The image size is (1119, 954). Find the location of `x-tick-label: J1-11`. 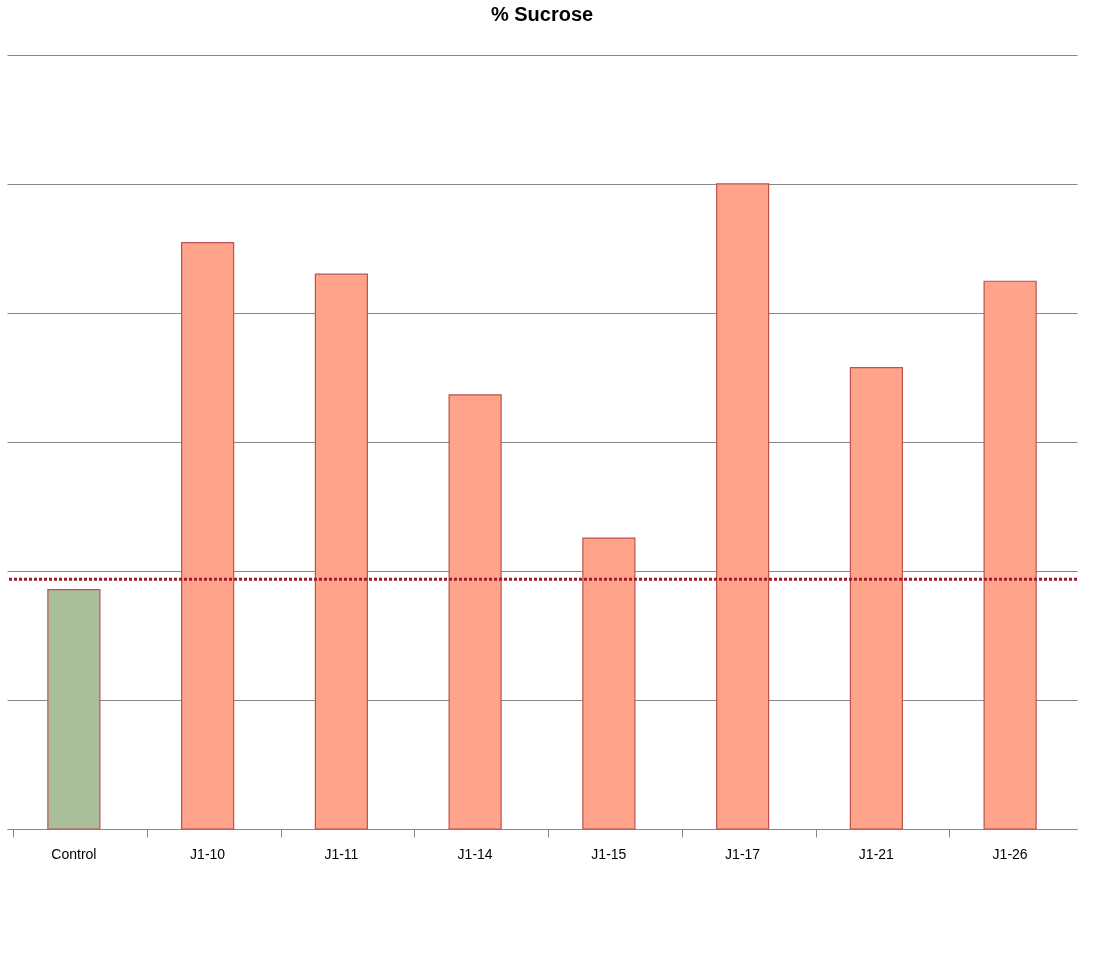

x-tick-label: J1-11 is located at coordinates (341, 853).